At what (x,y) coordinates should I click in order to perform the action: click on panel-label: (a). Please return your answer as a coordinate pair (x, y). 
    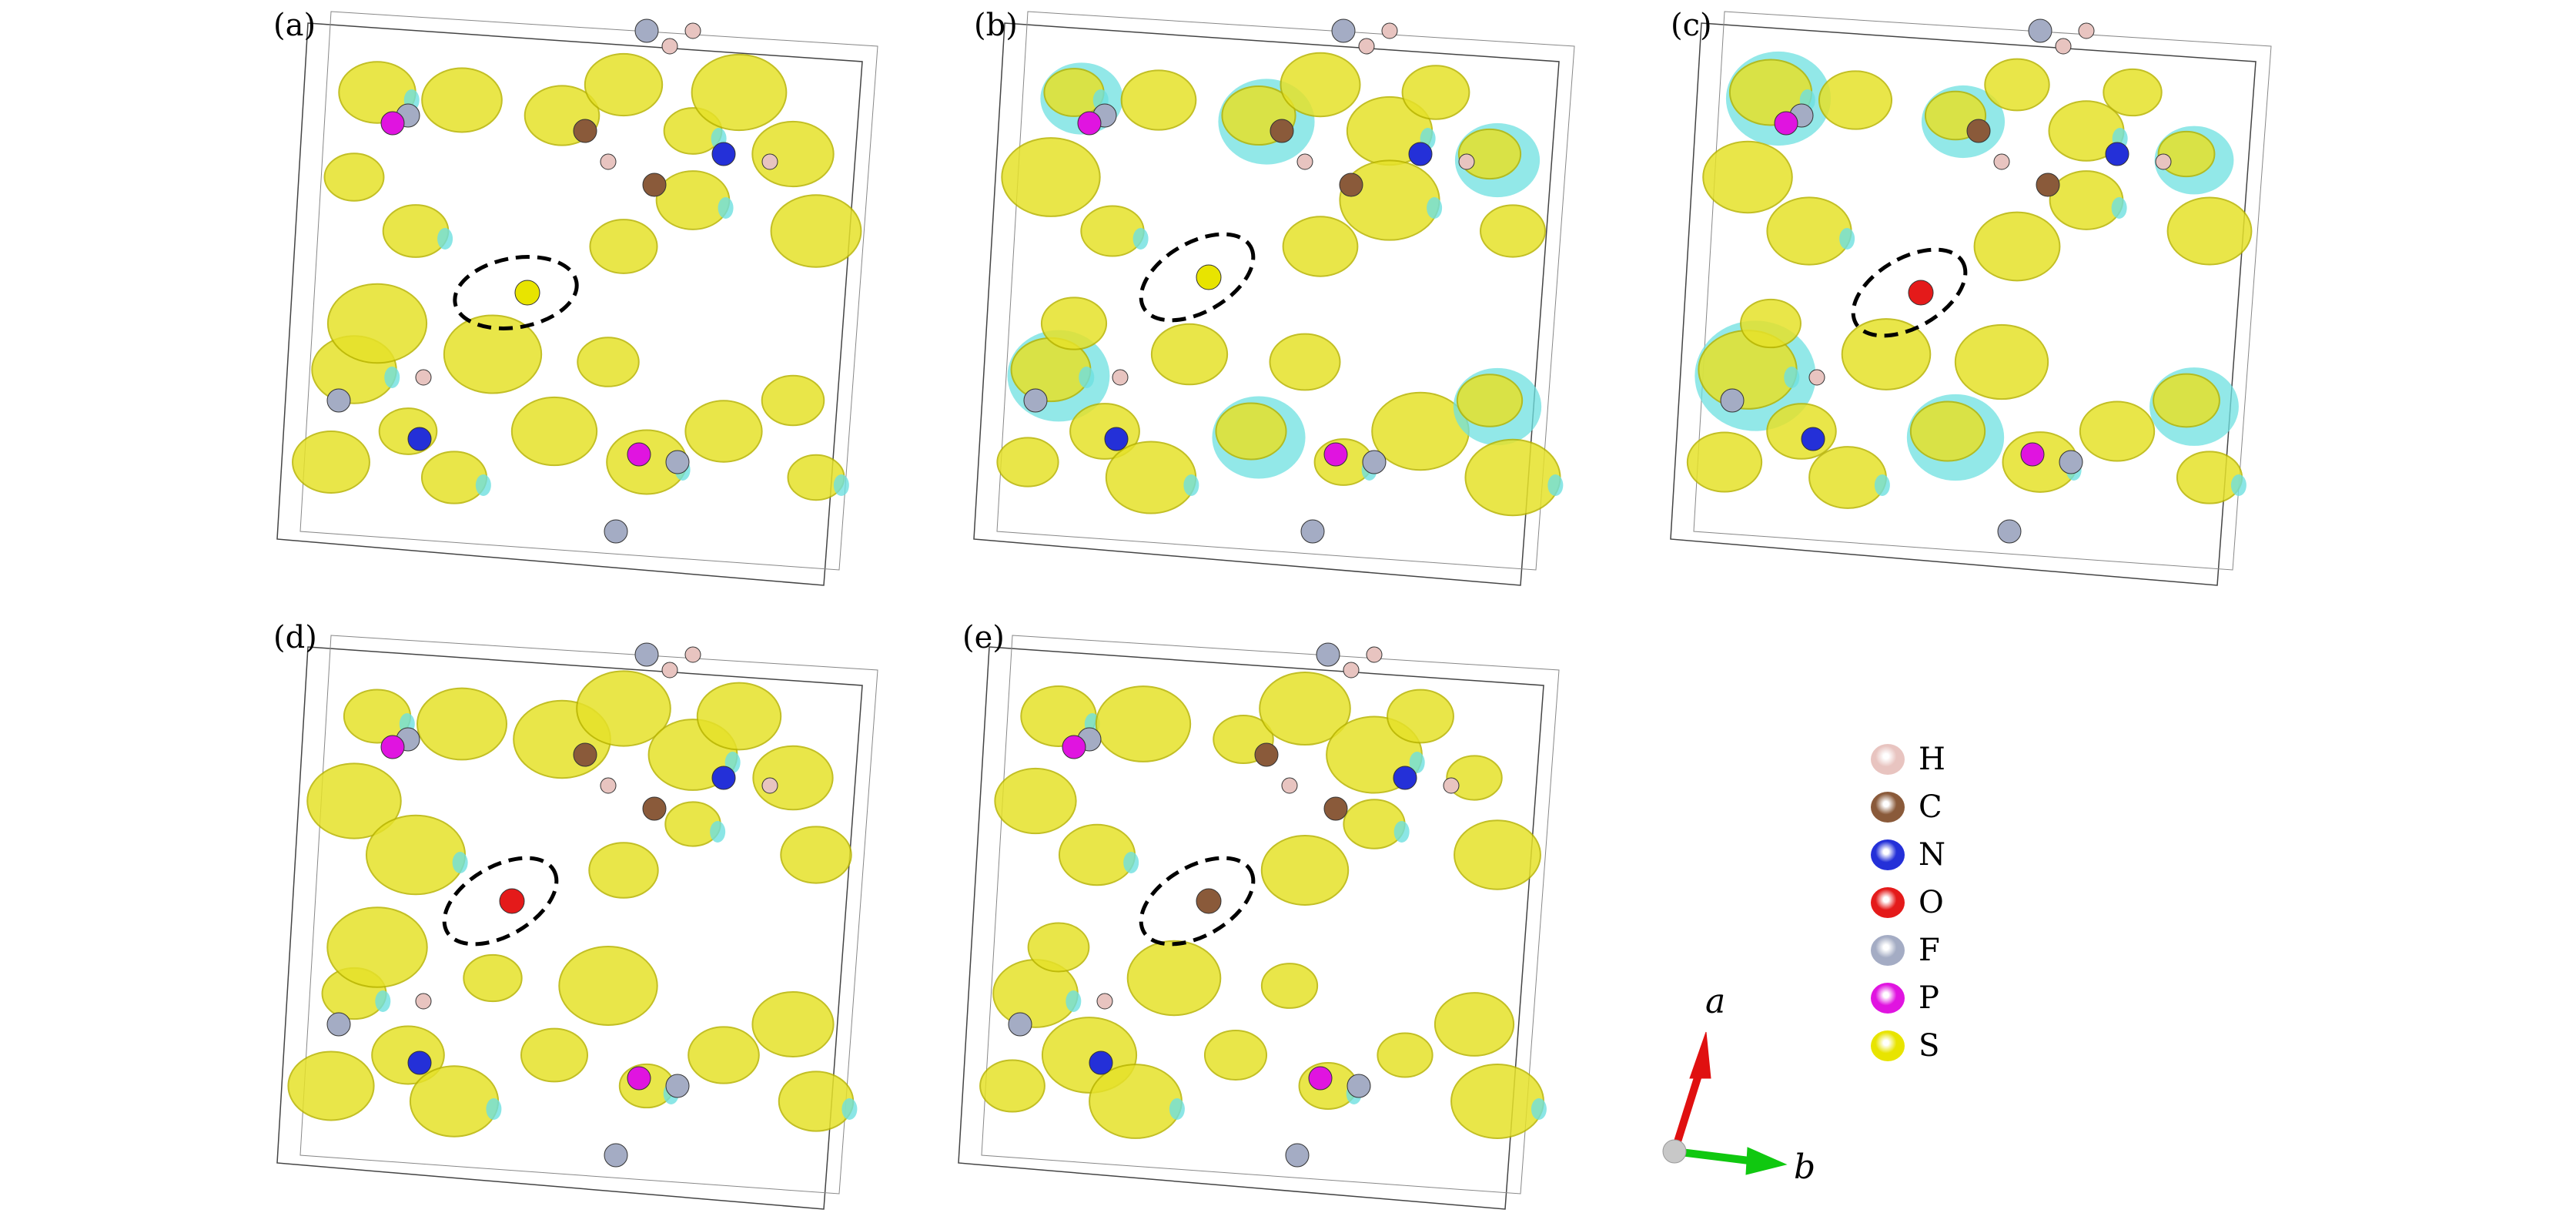
    Looking at the image, I should click on (295, 25).